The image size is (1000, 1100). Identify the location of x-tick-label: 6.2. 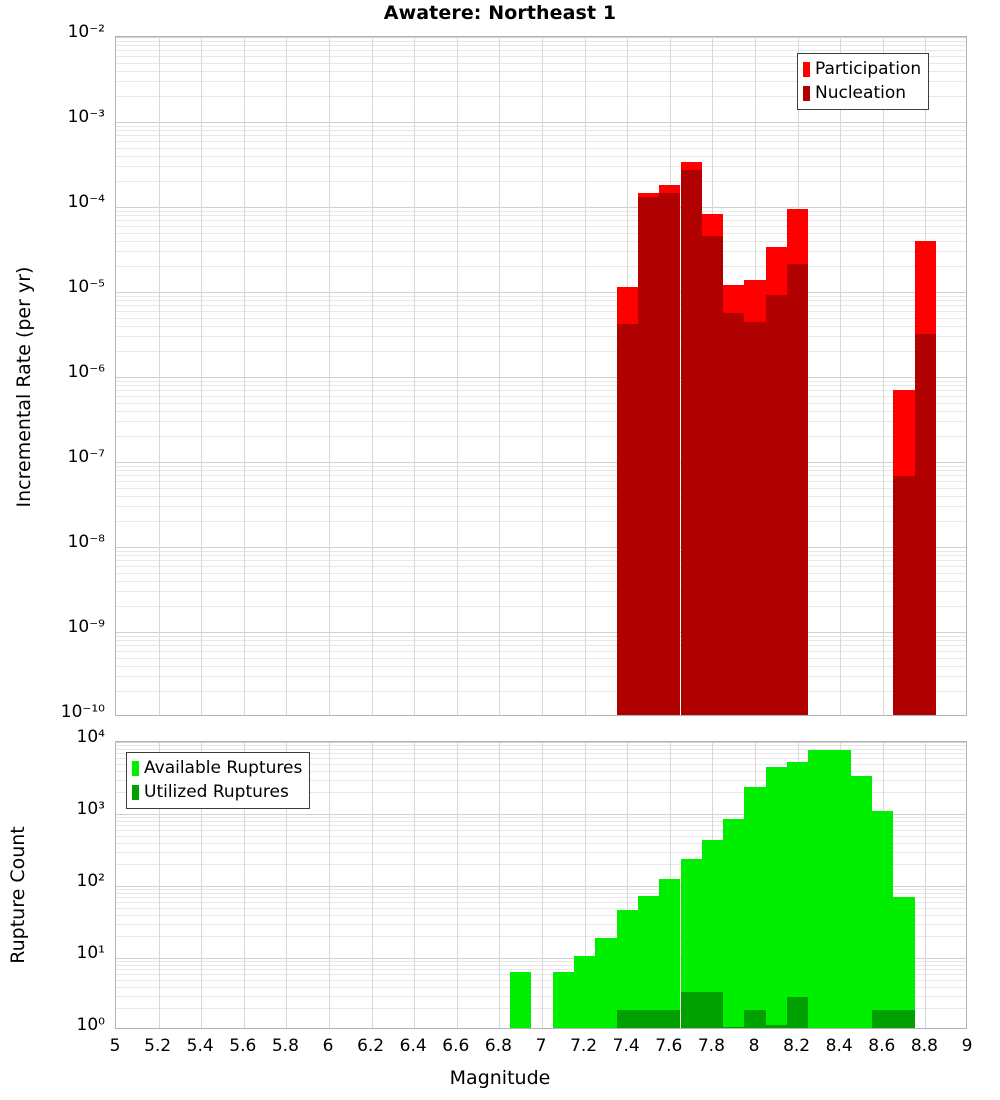
(371, 1046).